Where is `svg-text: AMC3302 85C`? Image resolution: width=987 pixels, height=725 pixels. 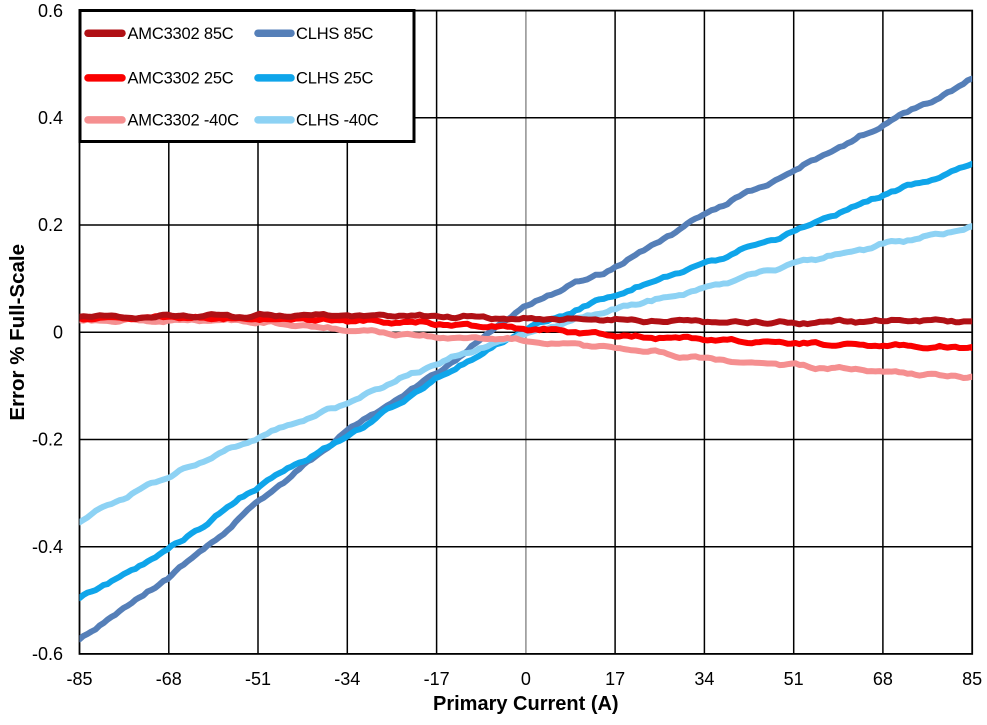
svg-text: AMC3302 85C is located at coordinates (181, 34).